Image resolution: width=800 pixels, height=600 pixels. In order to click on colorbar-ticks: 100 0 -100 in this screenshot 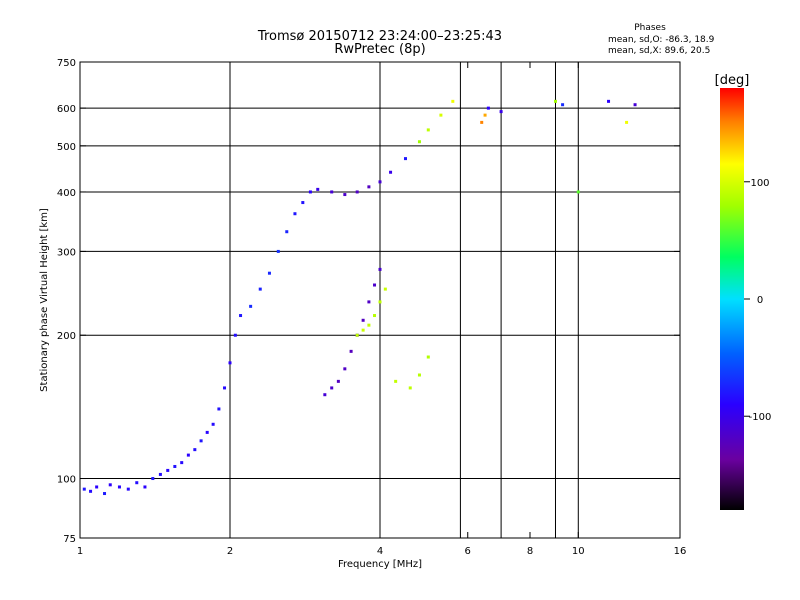, I will do `click(757, 300)`.